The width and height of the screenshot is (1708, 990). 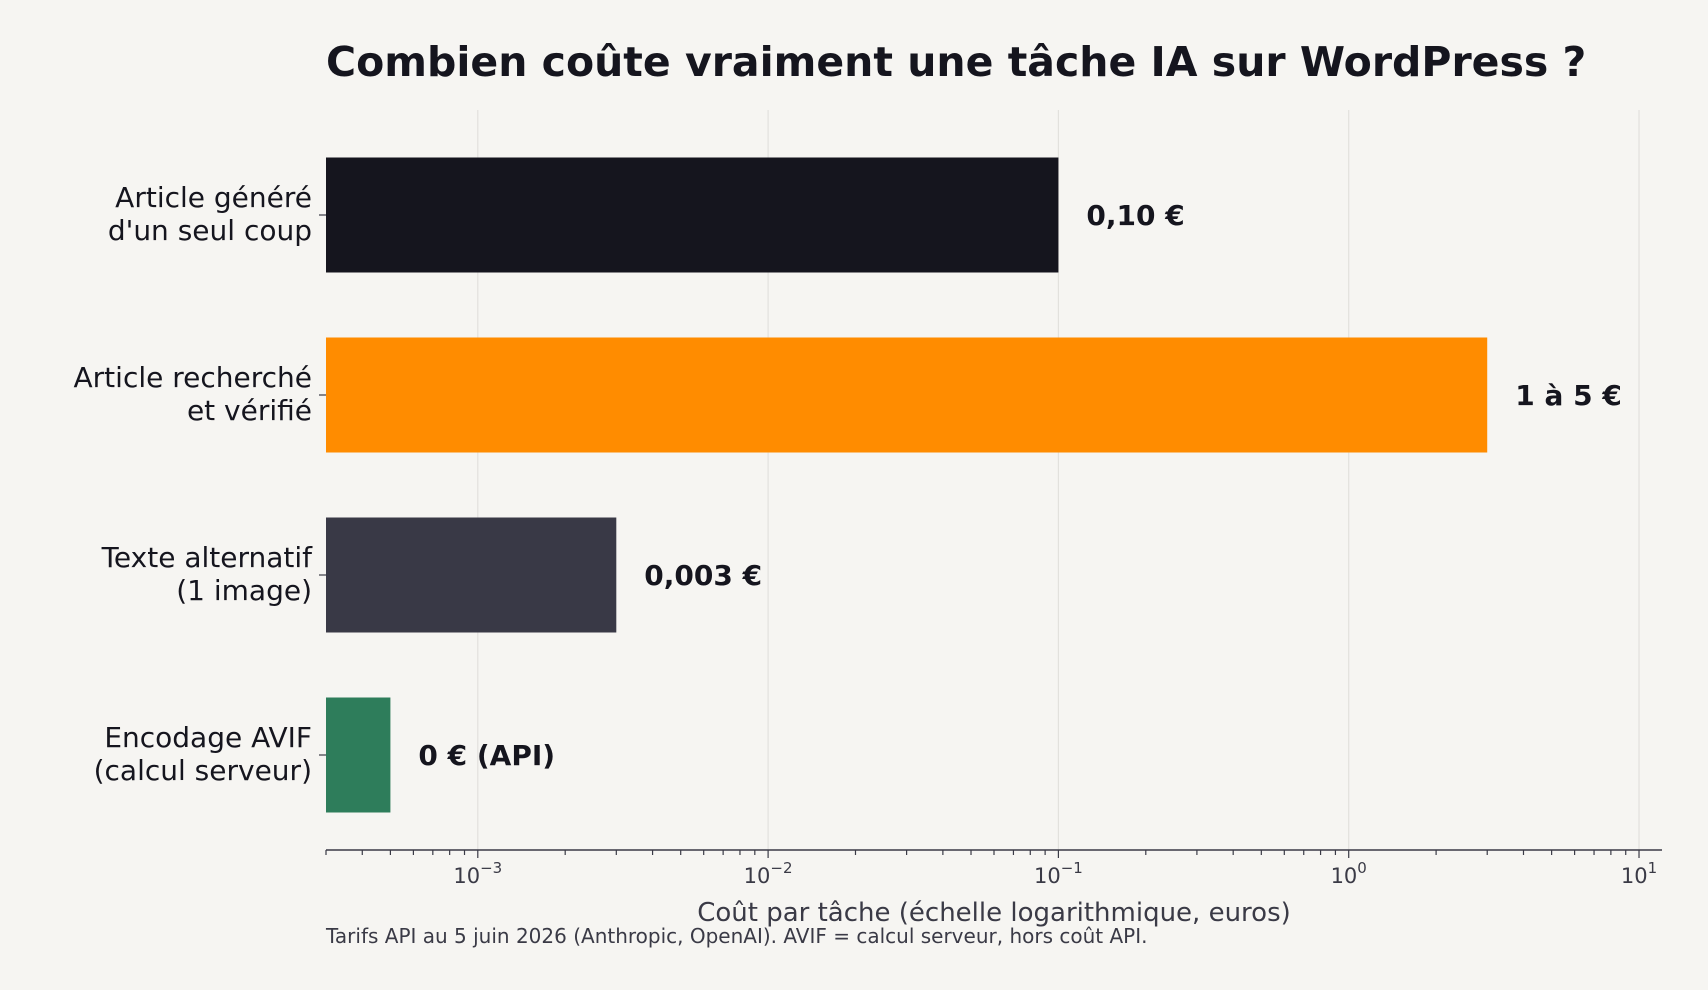 I want to click on x-tick-label: 10⁻¹, so click(x=1058, y=873).